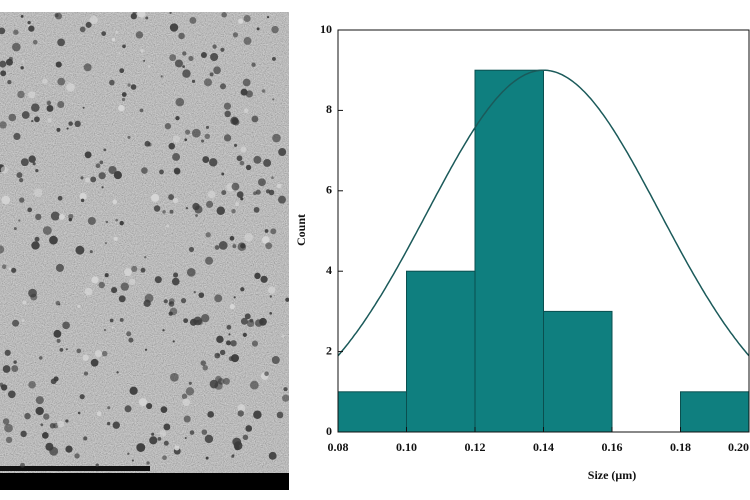 Image resolution: width=750 pixels, height=500 pixels. Describe the element at coordinates (338, 447) in the screenshot. I see `x-tick-label: 0.08` at that location.